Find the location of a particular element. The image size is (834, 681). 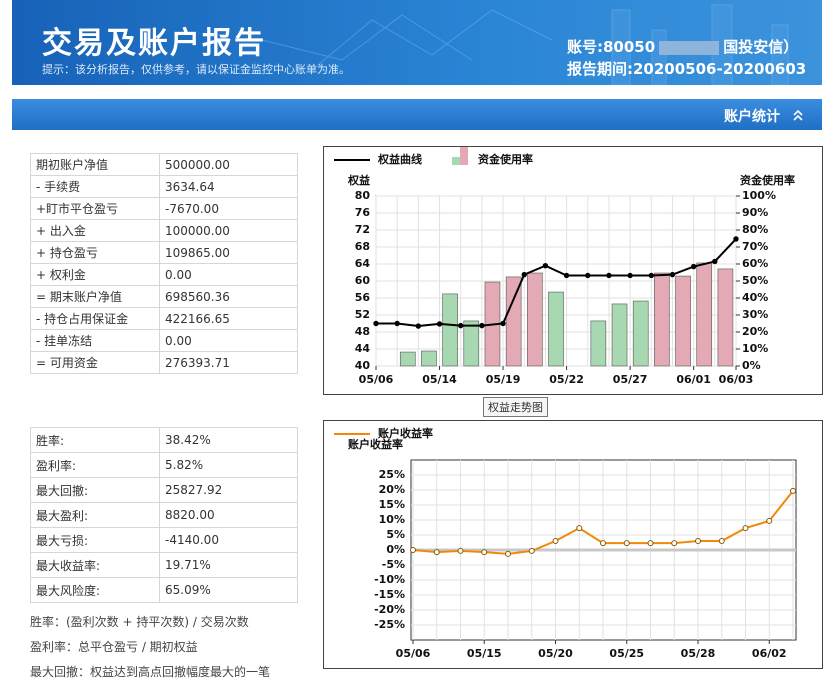

table-row: = 可用资金 276393.71 is located at coordinates (164, 362).